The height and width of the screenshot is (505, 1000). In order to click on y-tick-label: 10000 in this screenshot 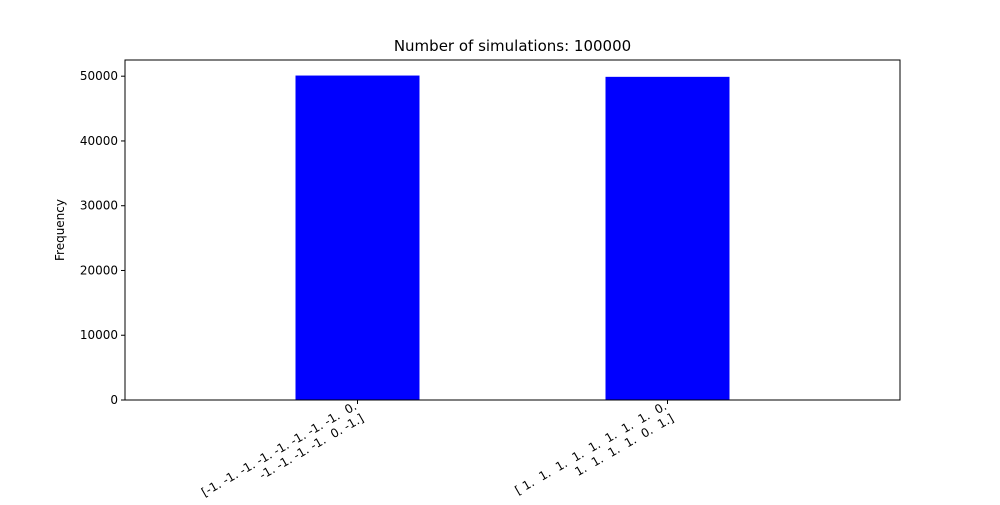, I will do `click(99, 335)`.